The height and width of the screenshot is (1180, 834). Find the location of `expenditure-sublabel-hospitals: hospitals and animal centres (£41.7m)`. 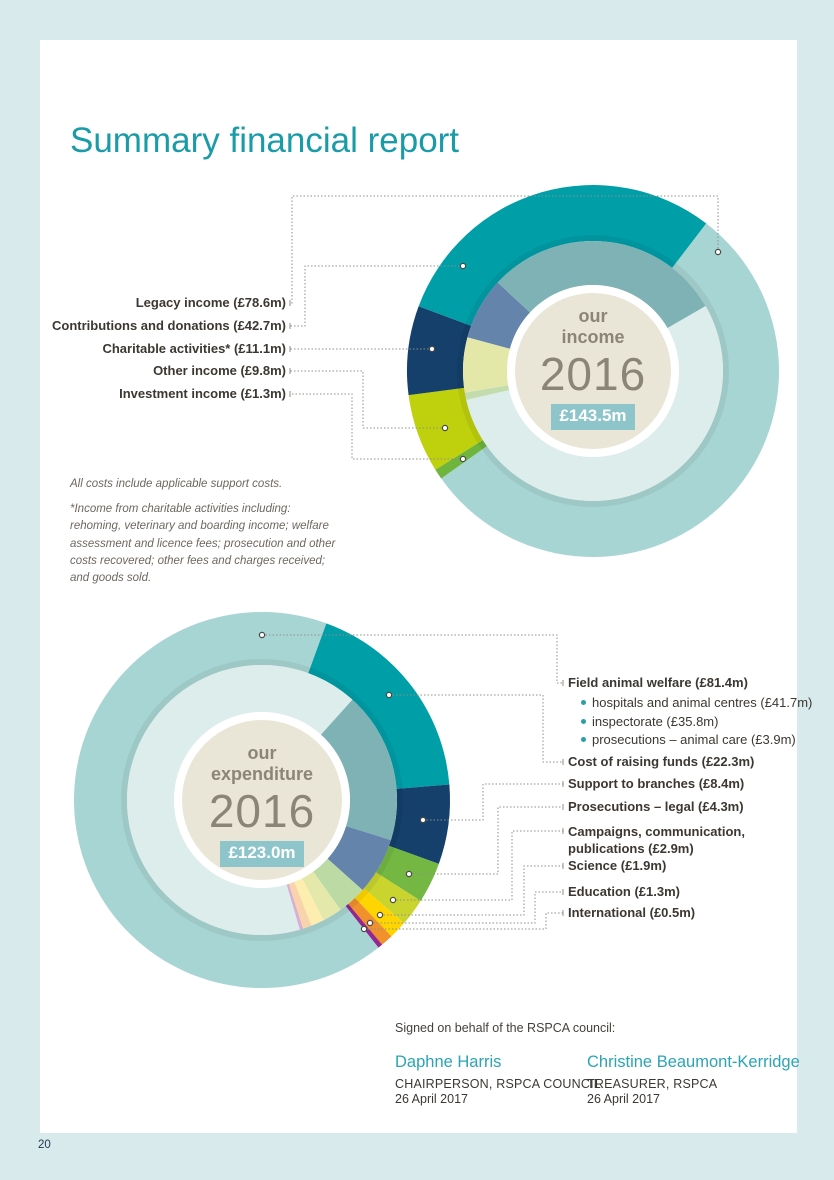

expenditure-sublabel-hospitals: hospitals and animal centres (£41.7m) is located at coordinates (696, 703).